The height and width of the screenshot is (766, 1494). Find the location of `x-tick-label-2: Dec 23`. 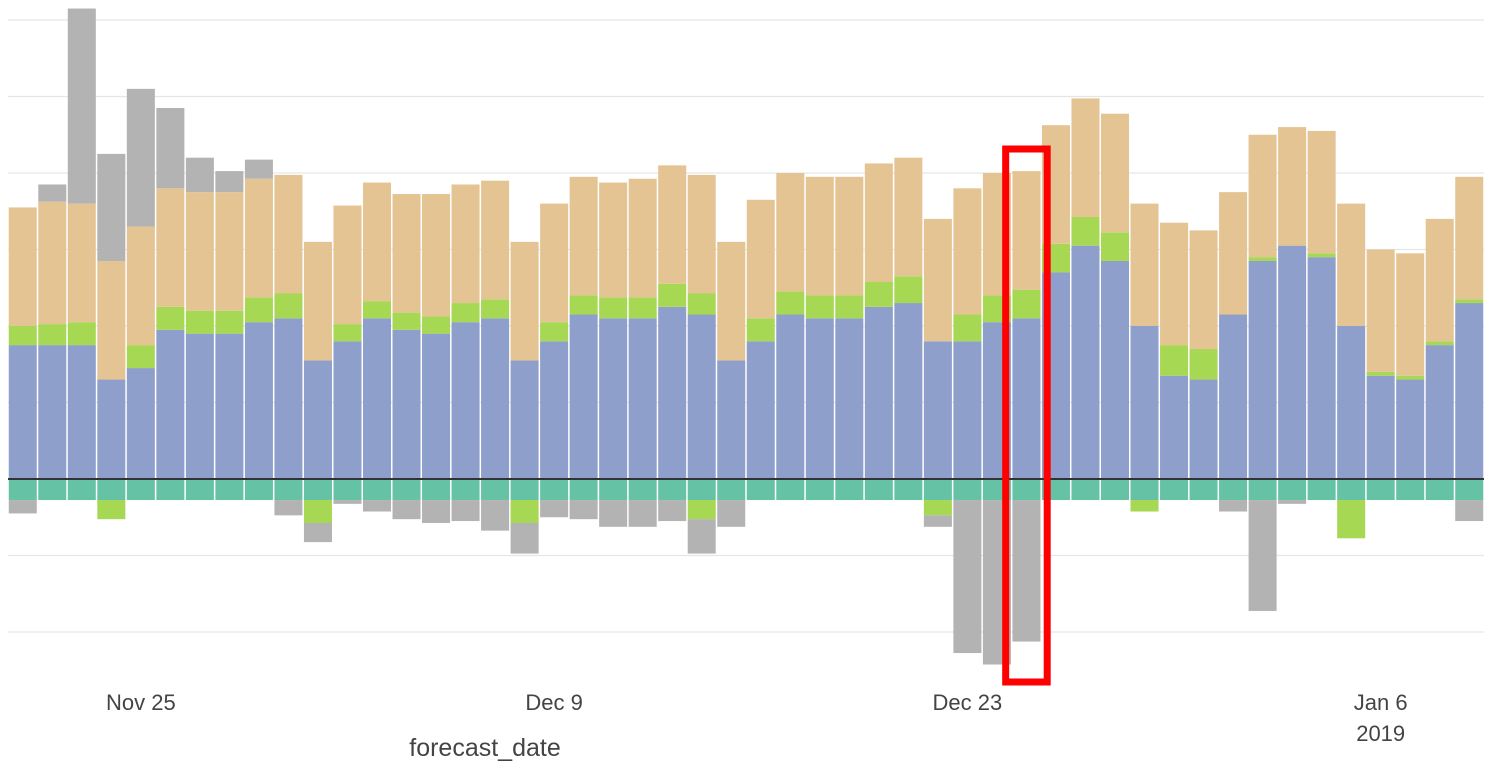

x-tick-label-2: Dec 23 is located at coordinates (968, 702).